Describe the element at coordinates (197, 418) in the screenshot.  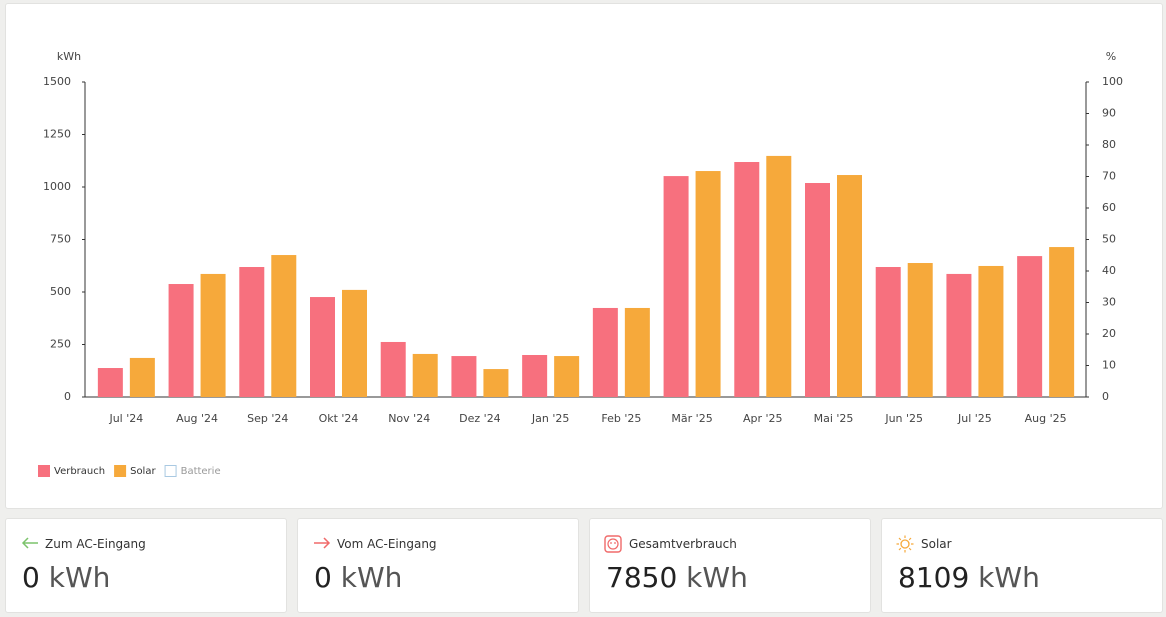
I see `x-tick-label: Aug '24` at that location.